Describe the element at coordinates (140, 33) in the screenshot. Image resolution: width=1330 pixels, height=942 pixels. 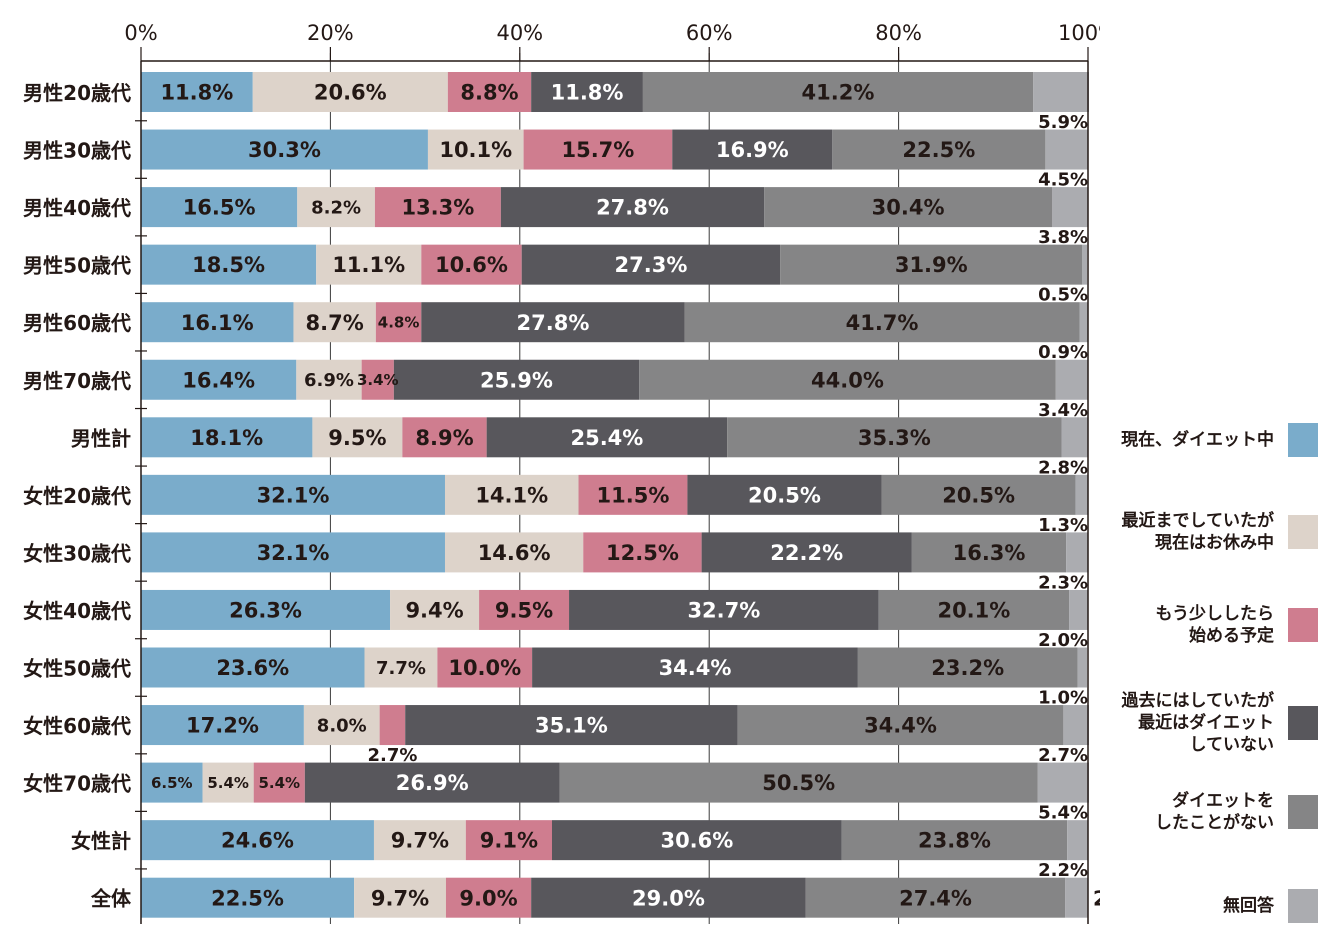
I see `x-tick-label: 0%` at that location.